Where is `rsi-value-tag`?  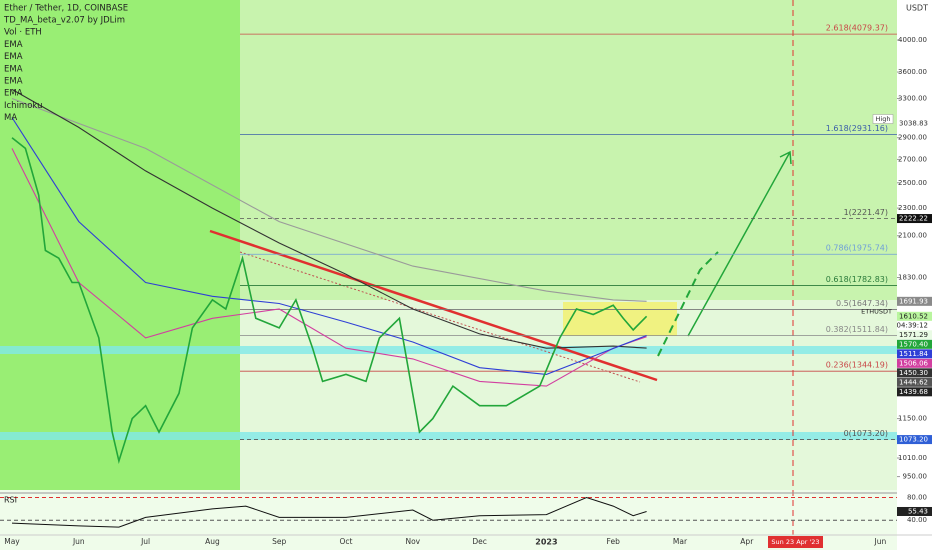
rsi-value-tag is located at coordinates (914, 511).